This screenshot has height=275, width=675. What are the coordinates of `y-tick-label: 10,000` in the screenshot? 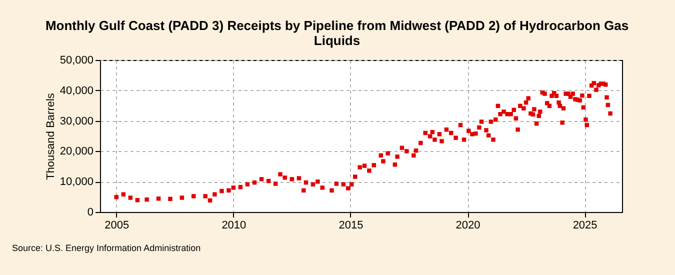 It's located at (77, 182).